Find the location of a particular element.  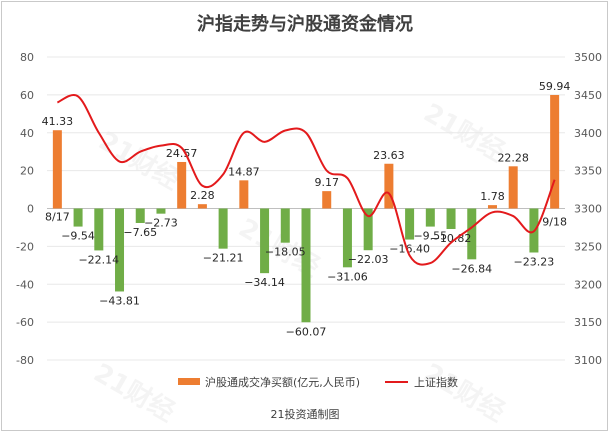

bar-value-label: −22.03 is located at coordinates (368, 259).